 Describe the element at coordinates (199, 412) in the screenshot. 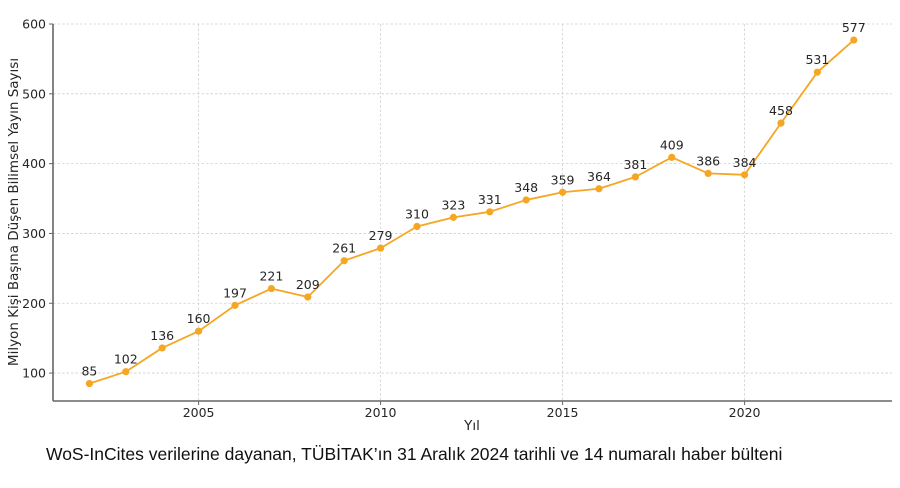

I see `x-tick-label: 2005` at that location.